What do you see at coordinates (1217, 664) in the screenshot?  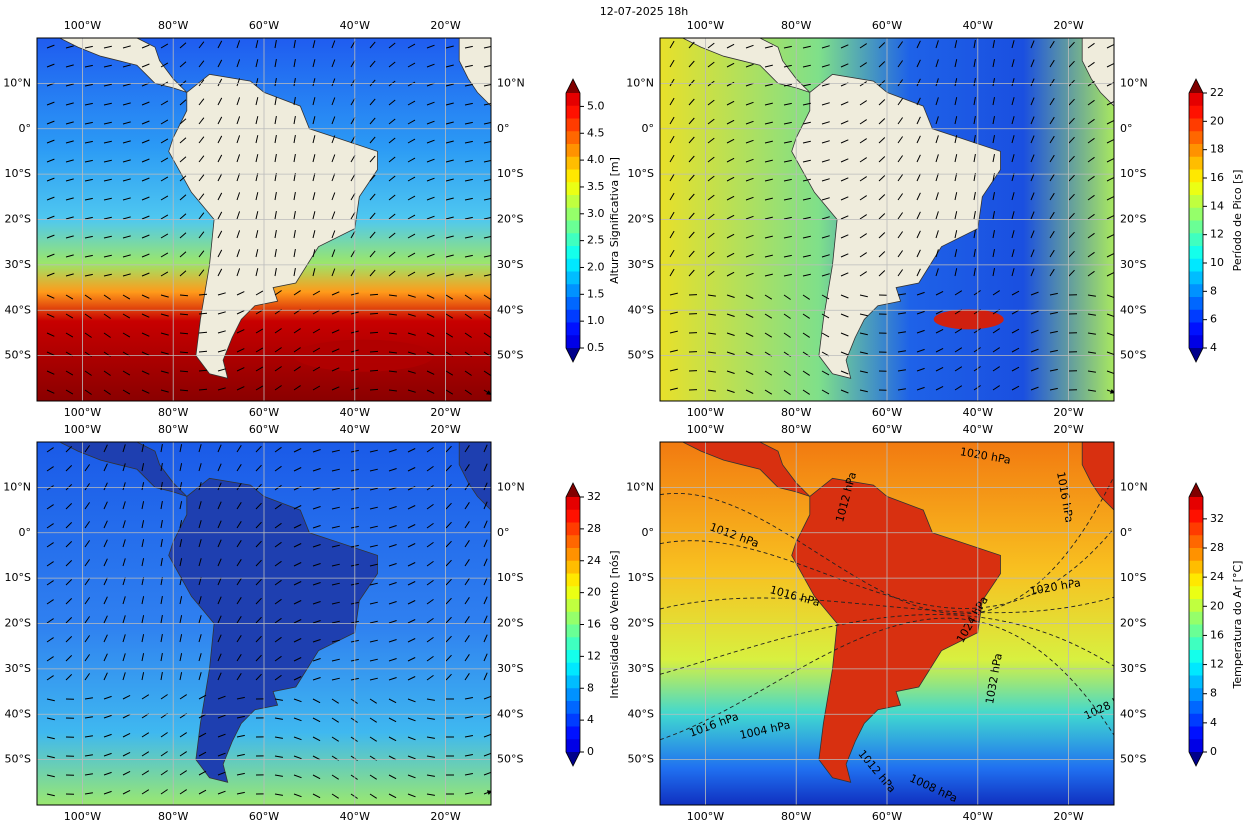 I see `colorbar-tick-label: 12` at bounding box center [1217, 664].